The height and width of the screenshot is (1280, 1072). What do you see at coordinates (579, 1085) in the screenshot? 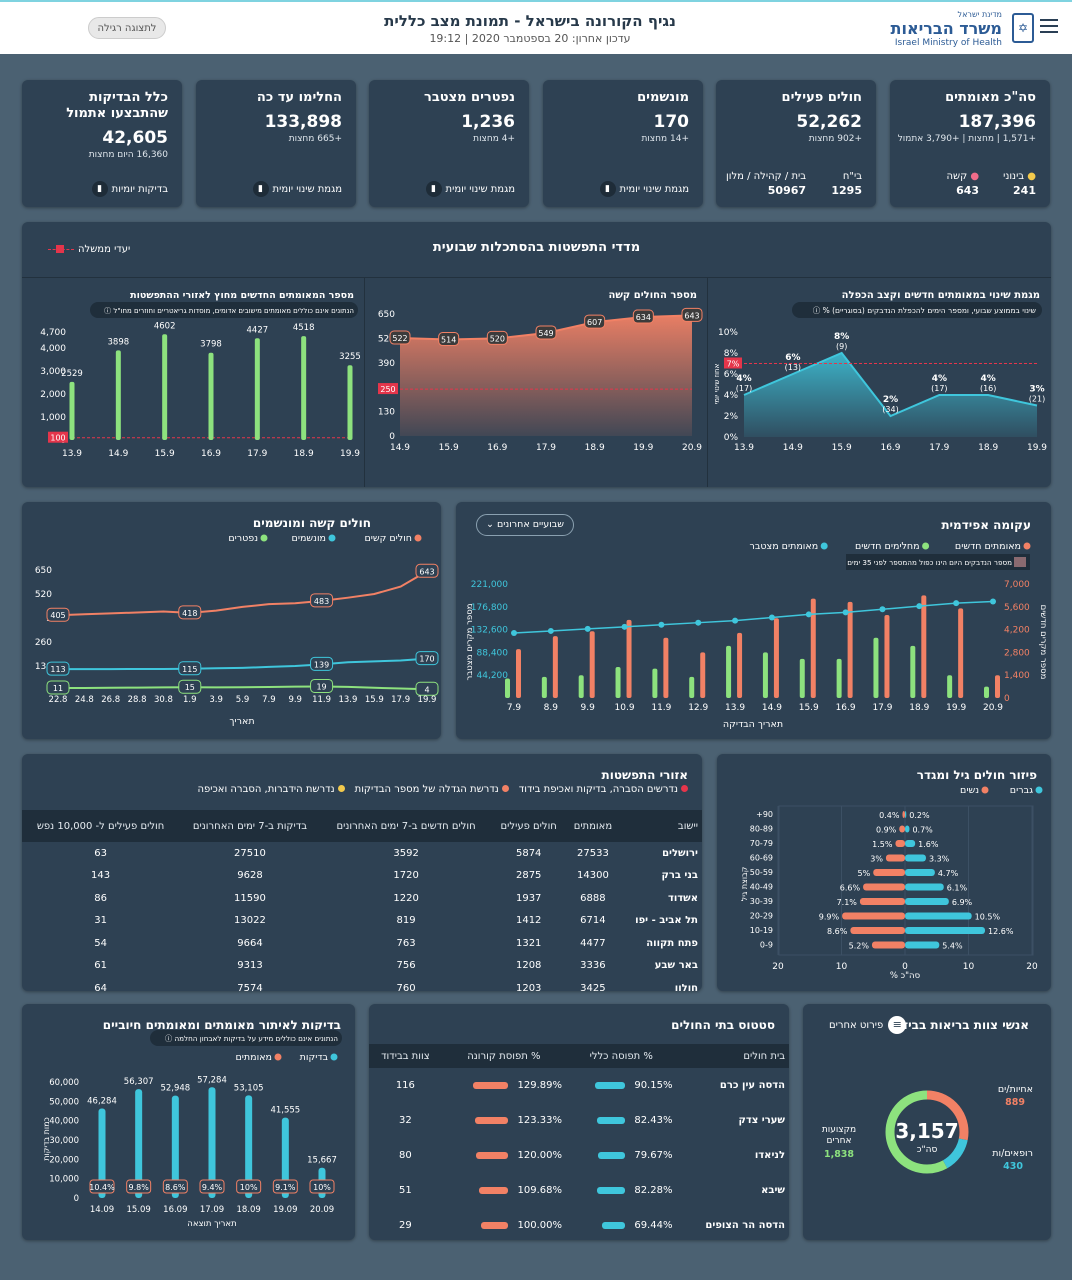
I see `hosp-table-row: הדסה עין כרם 90.15% 129.89% 116` at bounding box center [579, 1085].